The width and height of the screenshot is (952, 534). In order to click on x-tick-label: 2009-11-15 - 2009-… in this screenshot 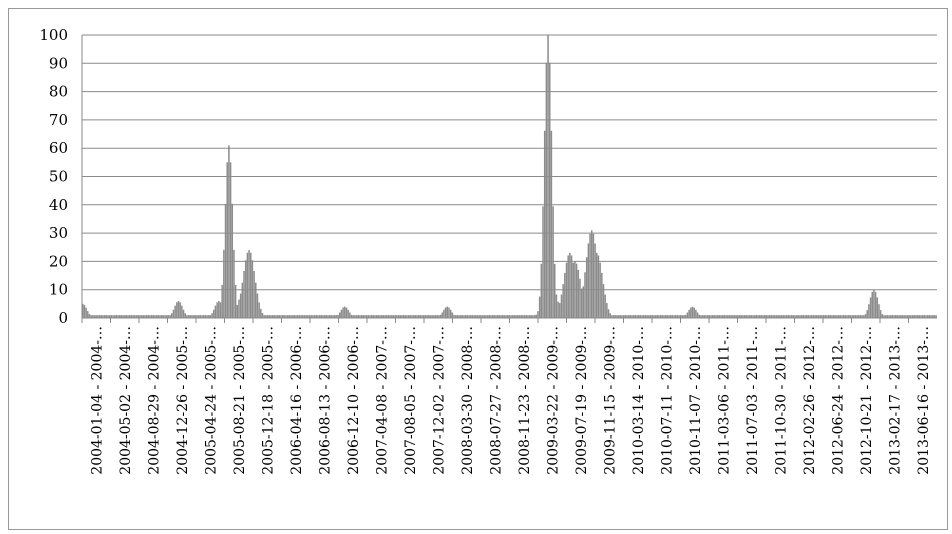, I will do `click(610, 400)`.